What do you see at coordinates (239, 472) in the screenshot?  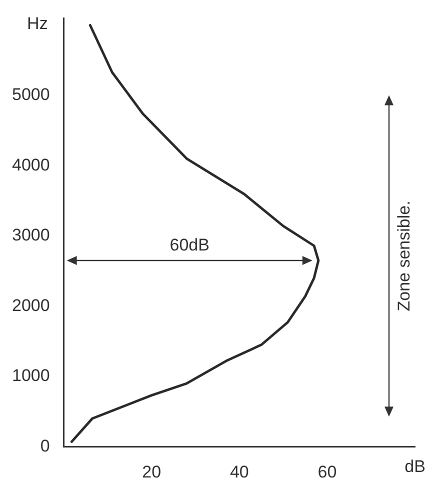 I see `x-tick-label: 40` at bounding box center [239, 472].